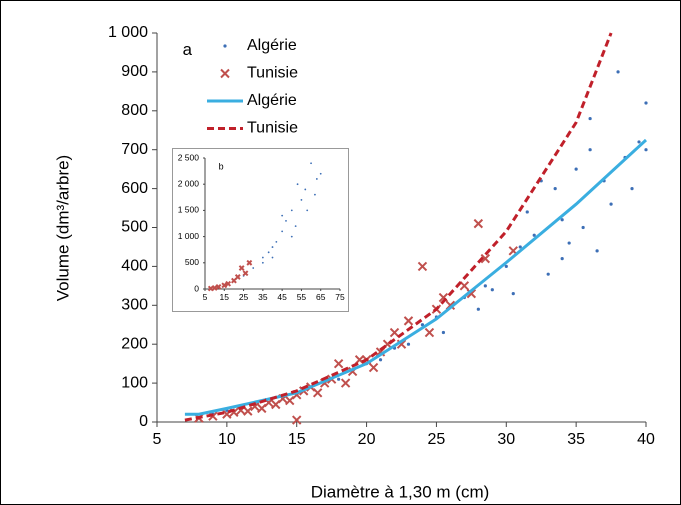  Describe the element at coordinates (221, 167) in the screenshot. I see `panel-label: b` at that location.